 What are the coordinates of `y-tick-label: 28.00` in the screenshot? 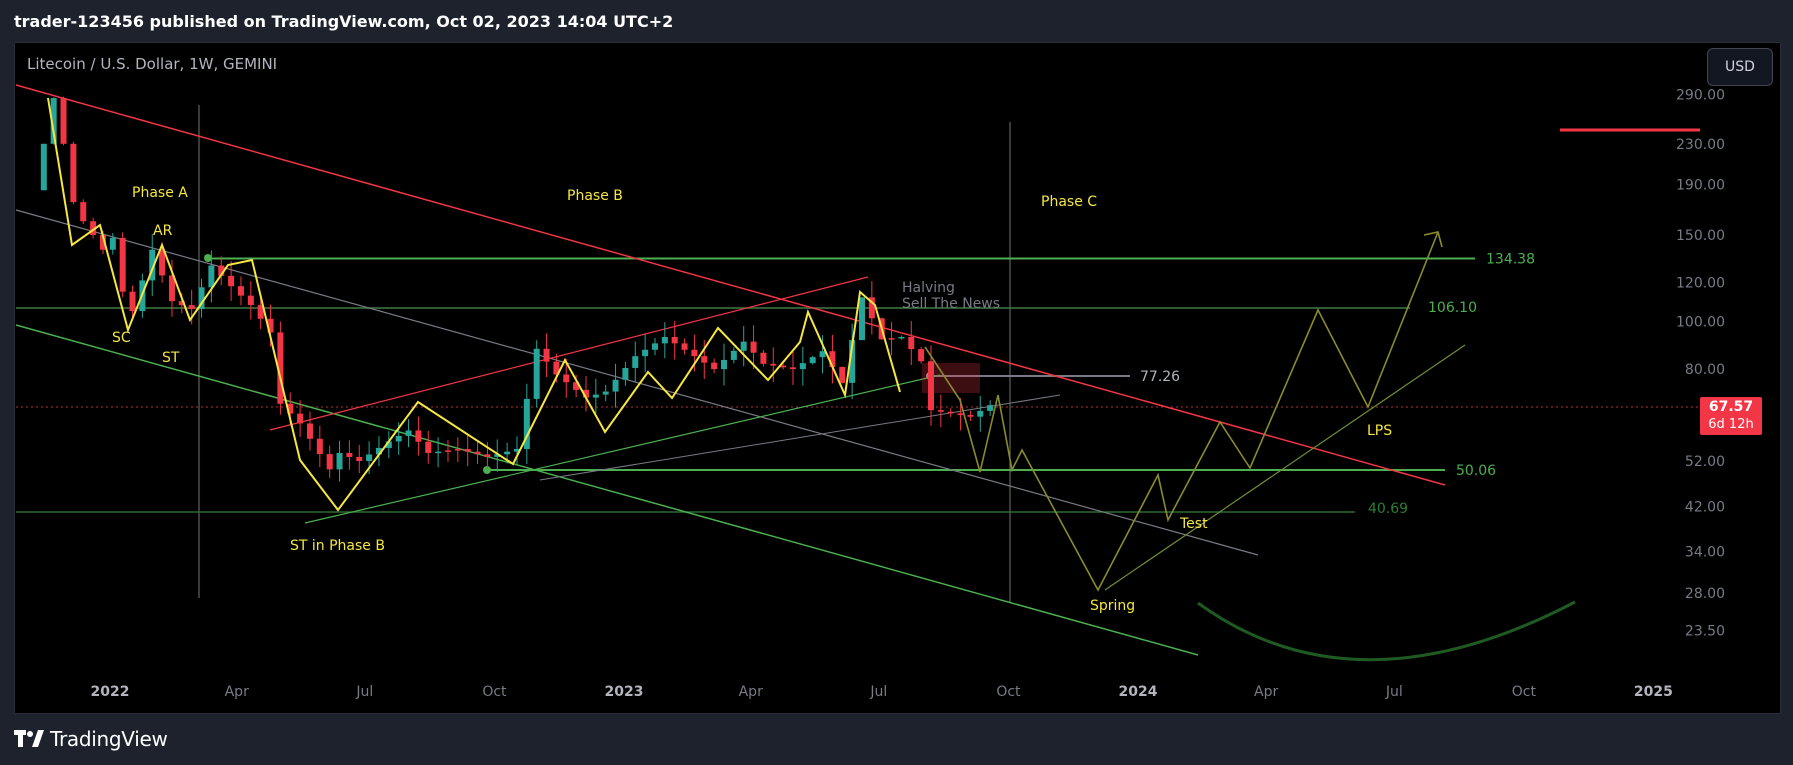 It's located at (1705, 594).